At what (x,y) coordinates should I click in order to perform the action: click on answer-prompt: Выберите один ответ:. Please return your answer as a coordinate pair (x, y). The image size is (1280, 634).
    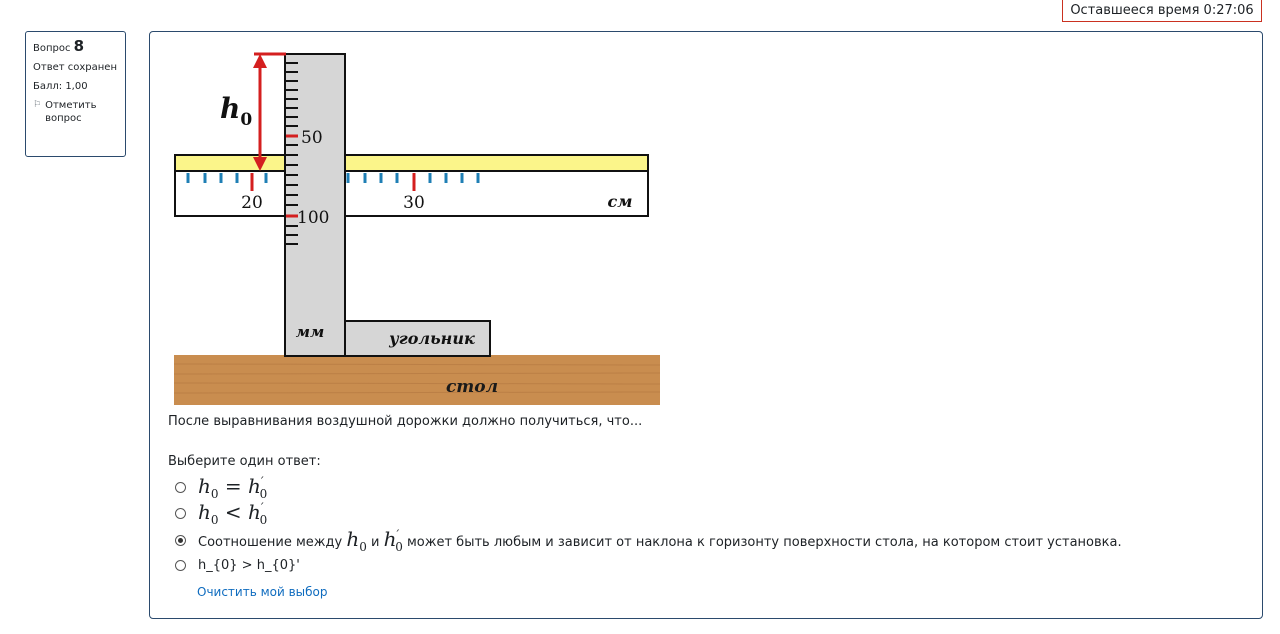
    Looking at the image, I should click on (244, 461).